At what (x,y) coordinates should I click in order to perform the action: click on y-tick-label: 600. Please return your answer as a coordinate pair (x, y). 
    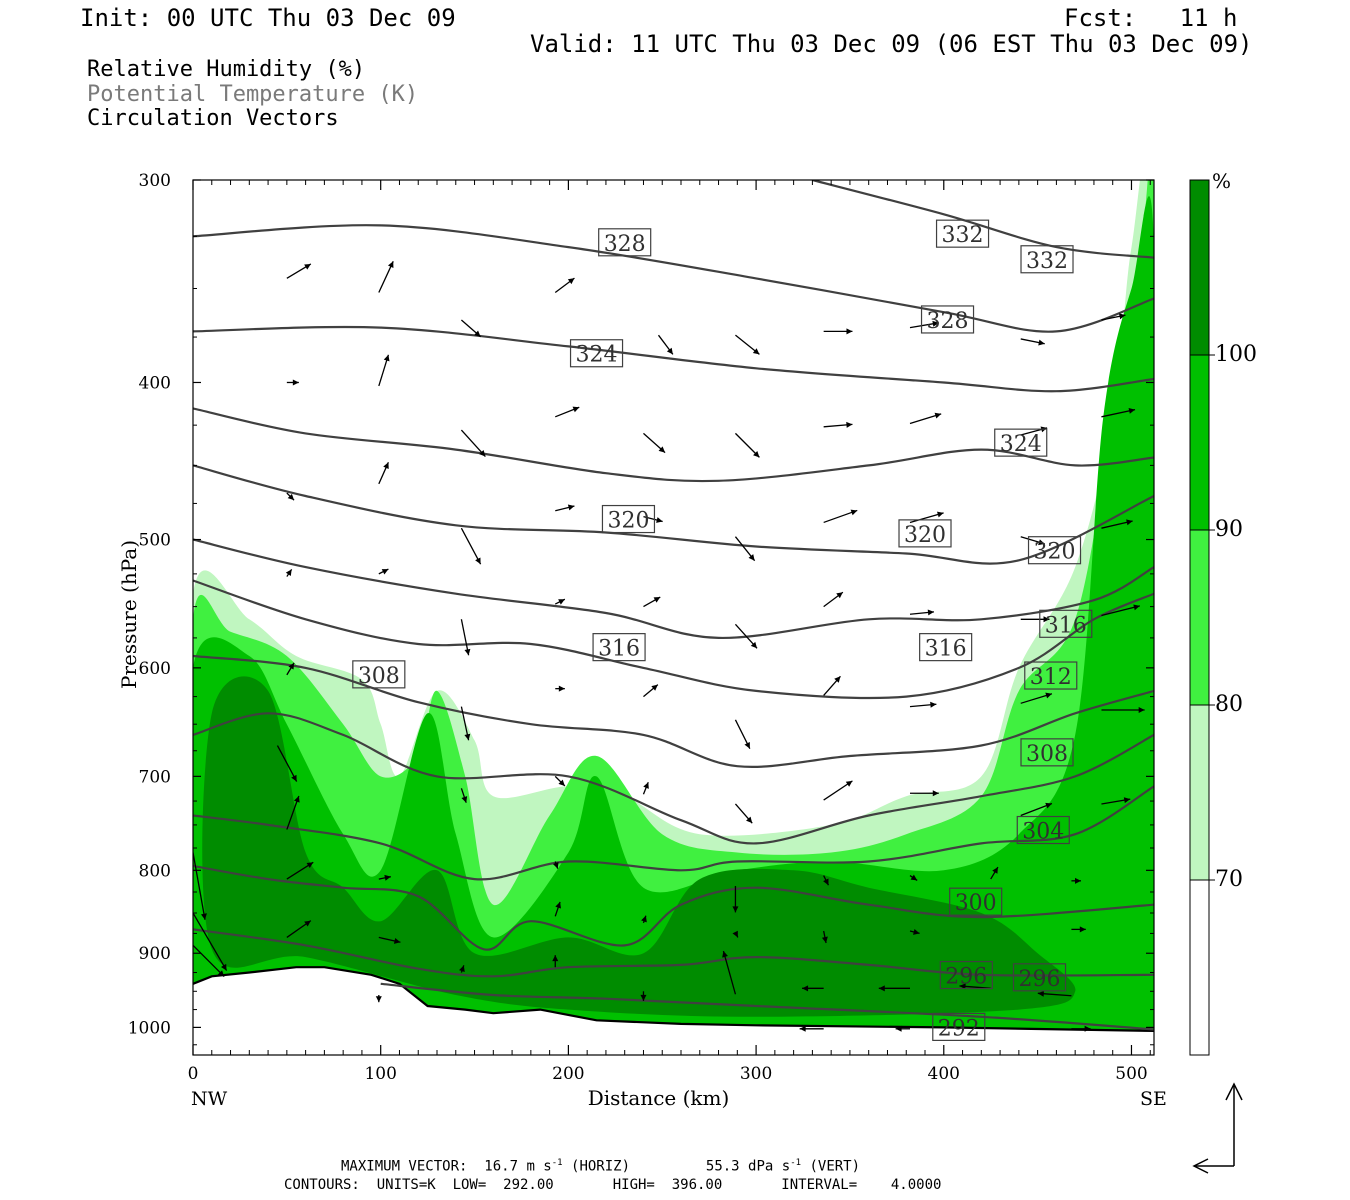
    Looking at the image, I should click on (155, 669).